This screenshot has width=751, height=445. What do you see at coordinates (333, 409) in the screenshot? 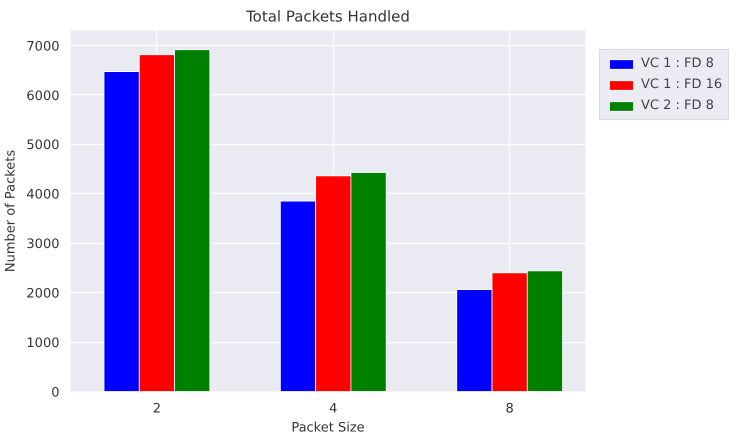
I see `x-tick-label: 4` at bounding box center [333, 409].